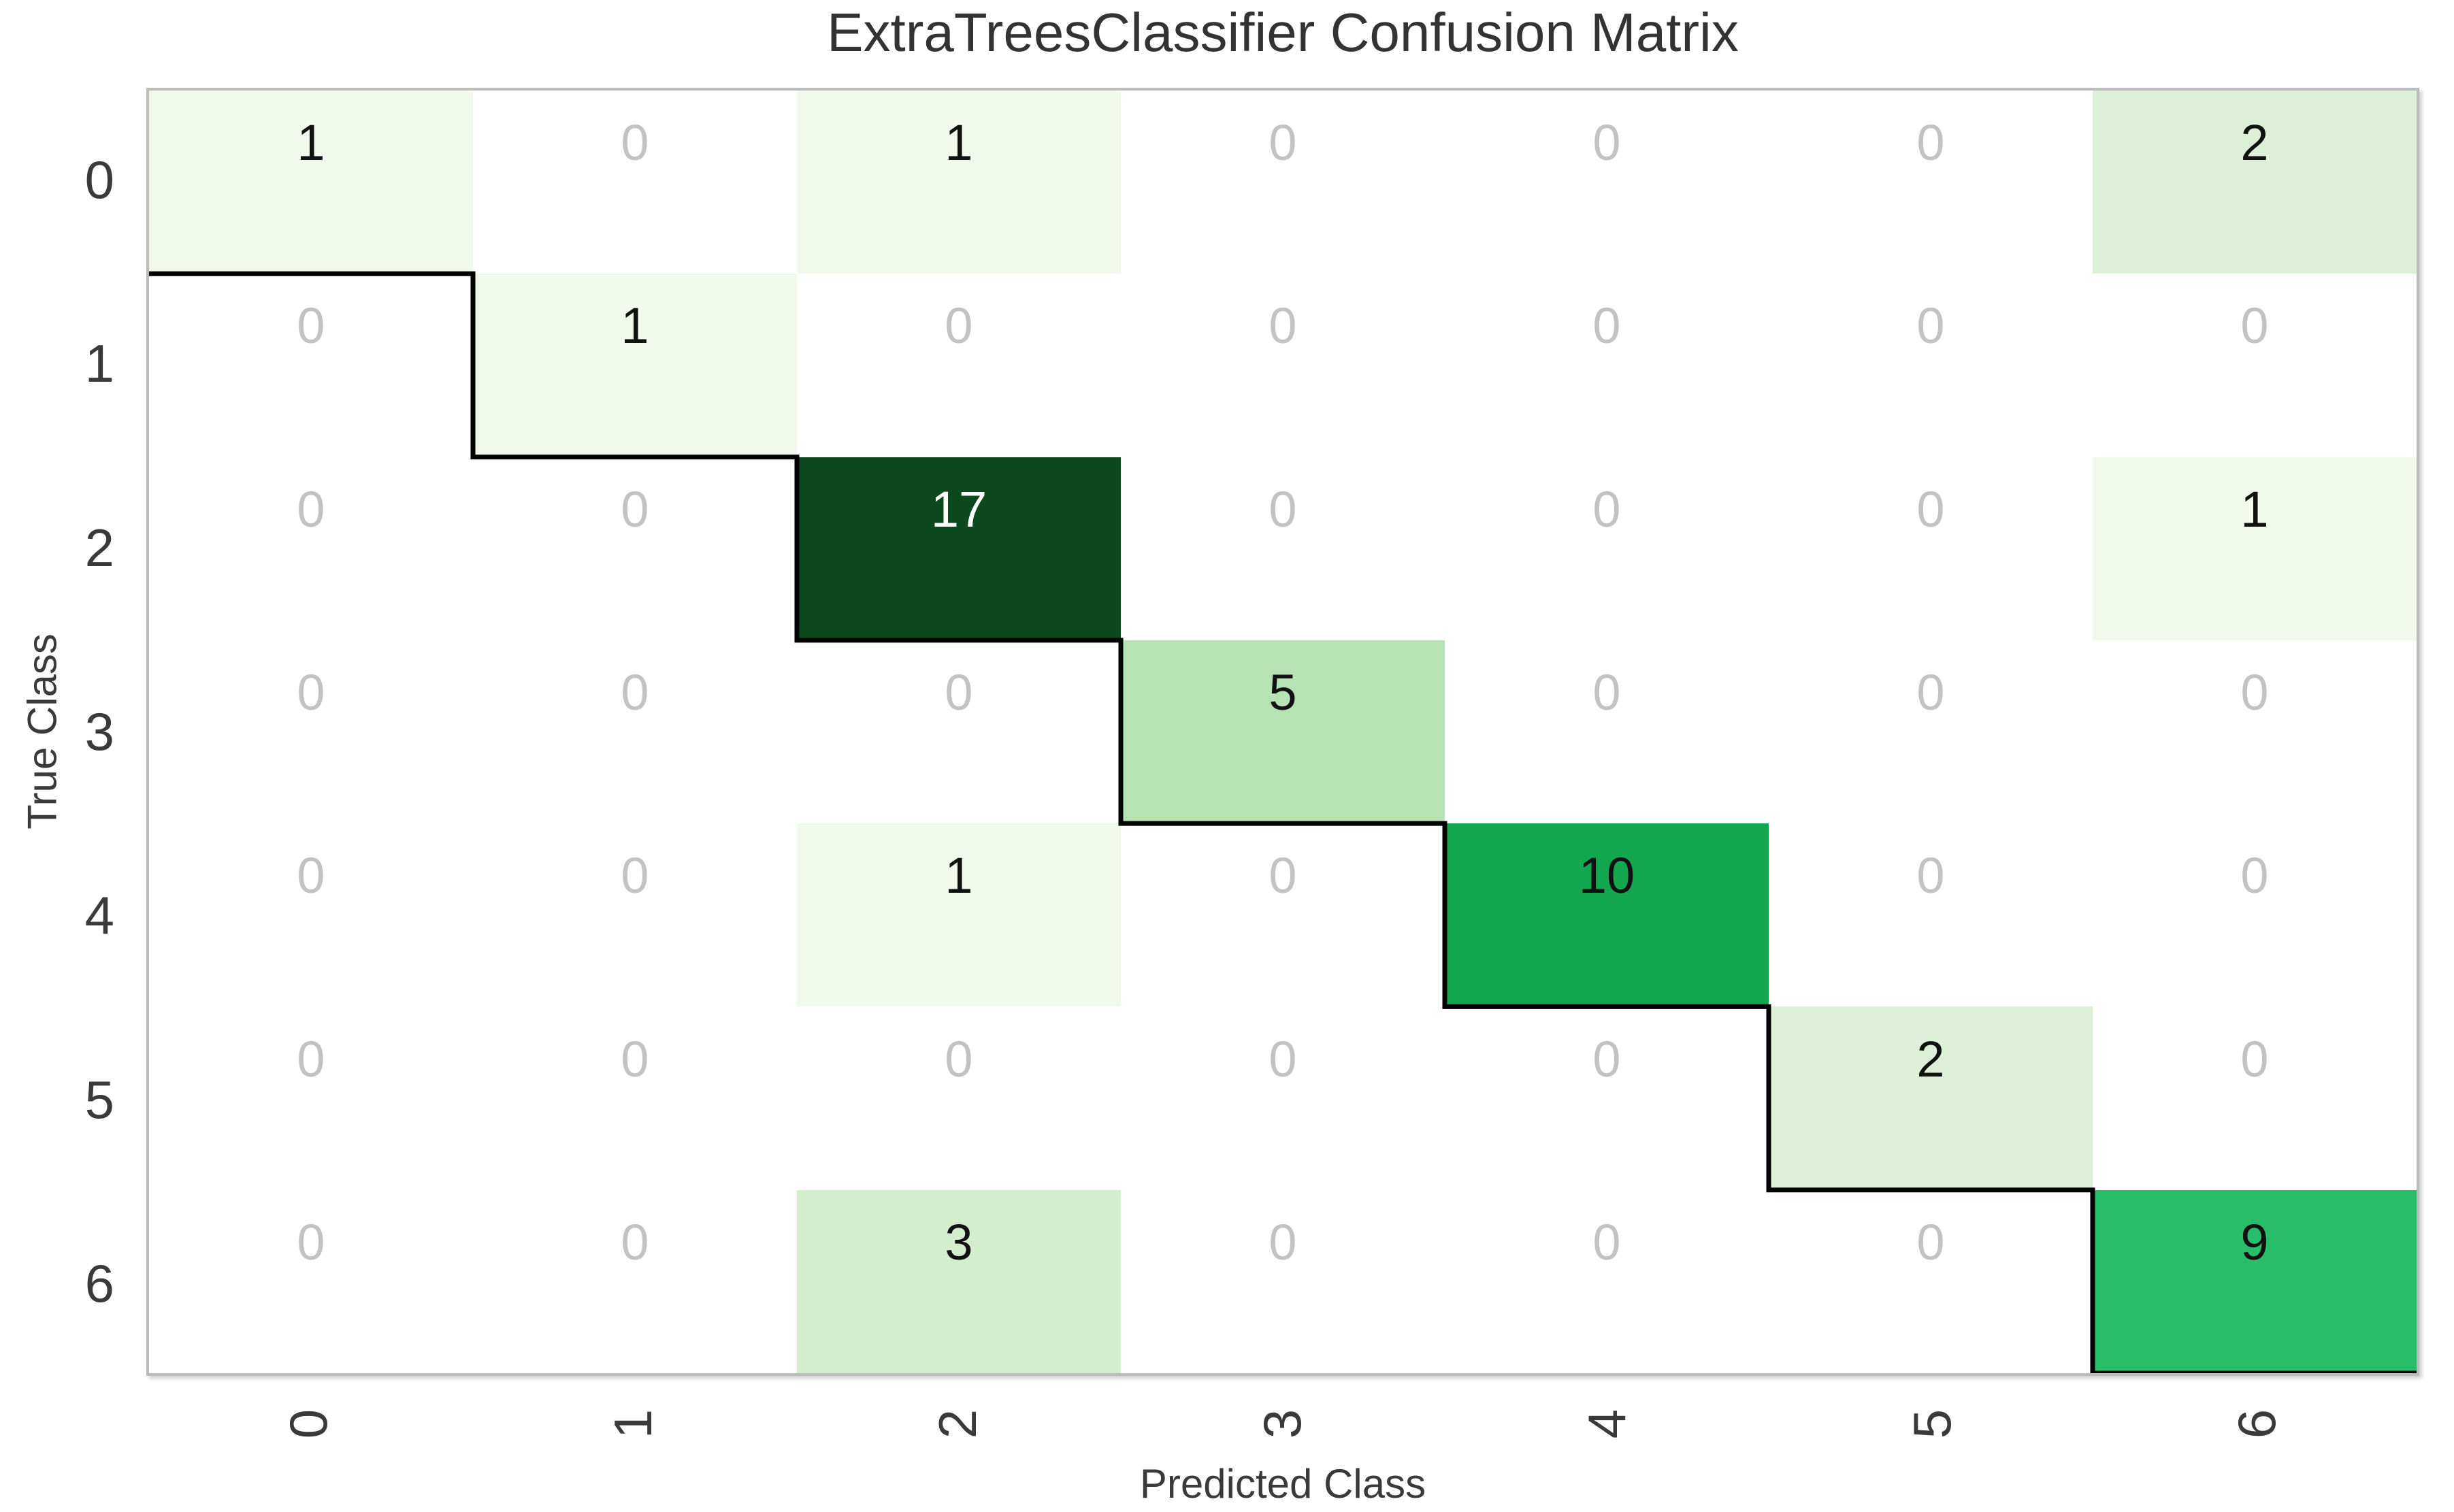  Describe the element at coordinates (1283, 365) in the screenshot. I see `matrix-cell-r1c3: 0` at that location.